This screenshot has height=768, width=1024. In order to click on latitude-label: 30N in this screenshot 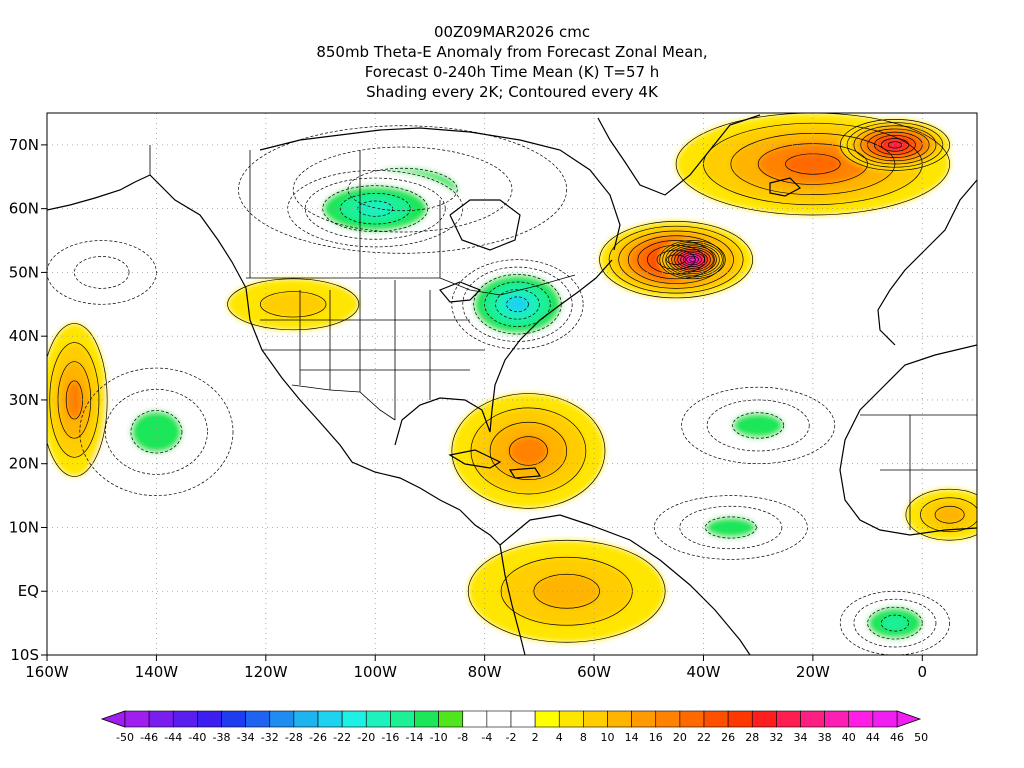, I will do `click(24, 400)`.